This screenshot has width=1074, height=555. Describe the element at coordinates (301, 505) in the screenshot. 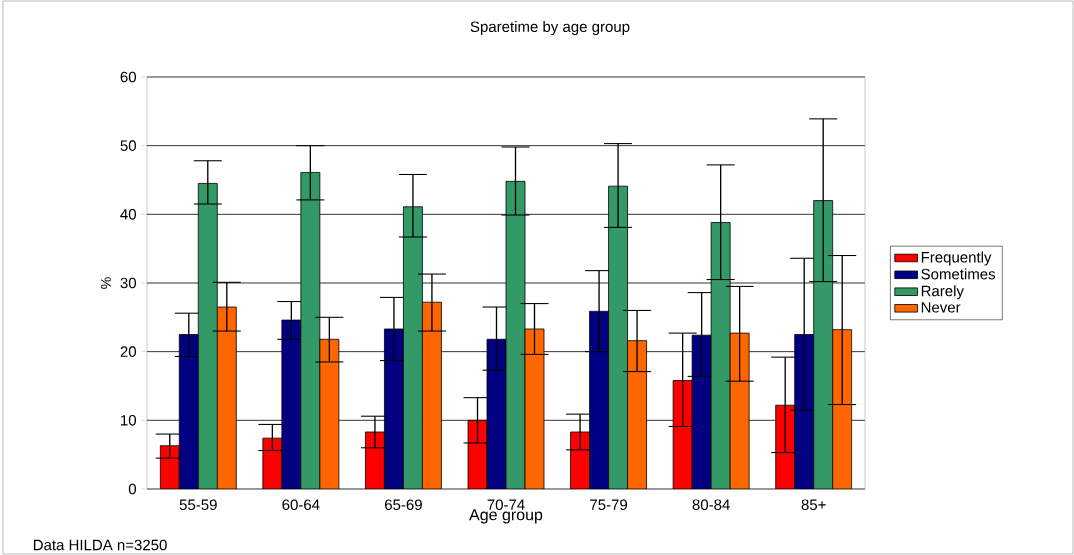

I see `x-tick-label: 60-64` at that location.